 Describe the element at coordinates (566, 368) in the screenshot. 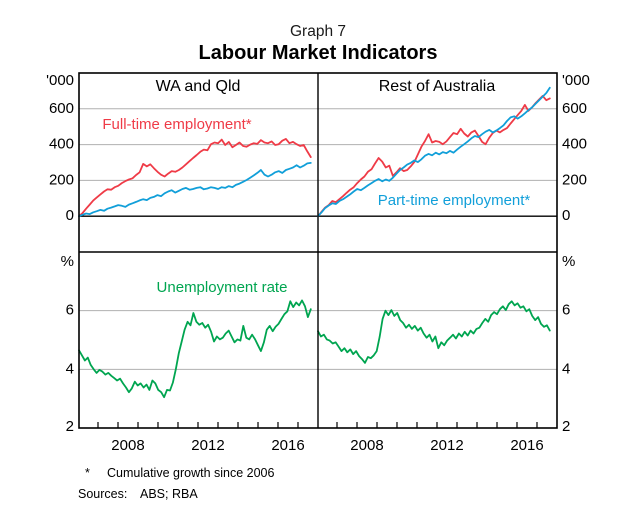

I see `y-tick-label-4-right: 4` at that location.